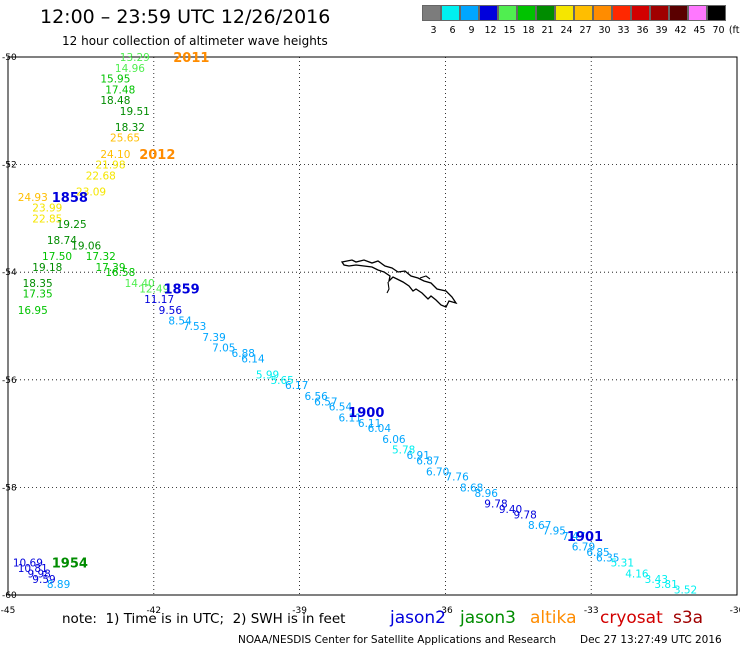  What do you see at coordinates (9, 327) in the screenshot?
I see `latitude-tick-labels: -50 -52 -54 -56 -58 -60` at bounding box center [9, 327].